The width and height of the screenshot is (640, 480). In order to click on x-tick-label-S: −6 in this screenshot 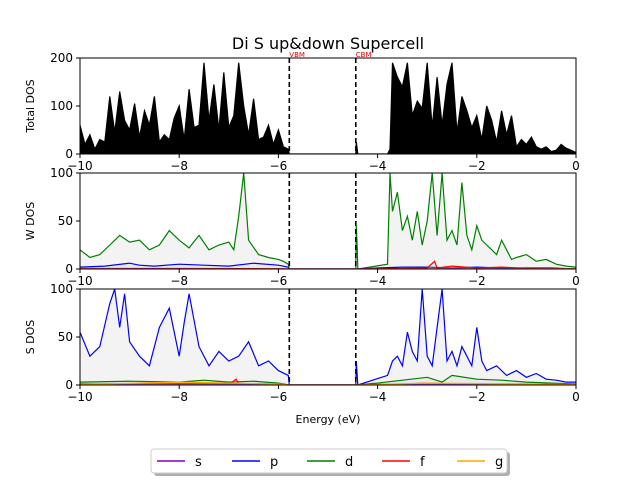, I will do `click(279, 397)`.